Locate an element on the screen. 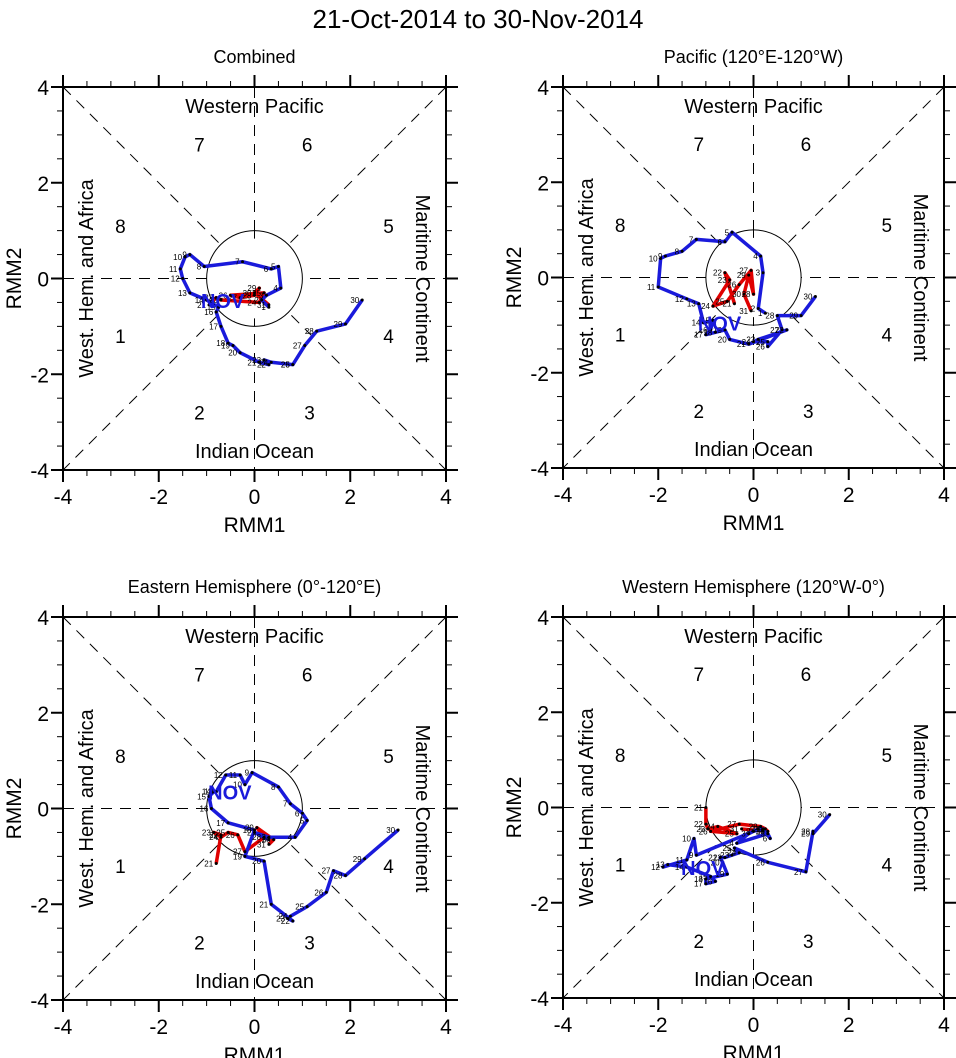 The width and height of the screenshot is (956, 1058). panel-title: Western Hemisphere (120°W-0°) is located at coordinates (753, 587).